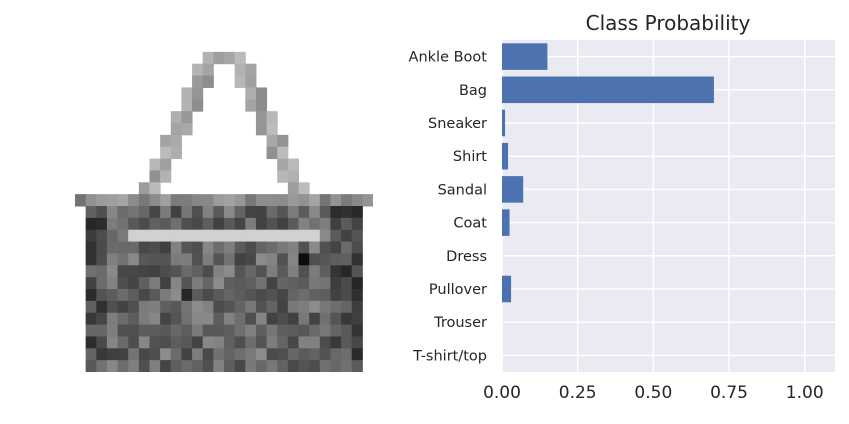 The height and width of the screenshot is (424, 849). I want to click on y-tick-label: Sandal, so click(462, 190).